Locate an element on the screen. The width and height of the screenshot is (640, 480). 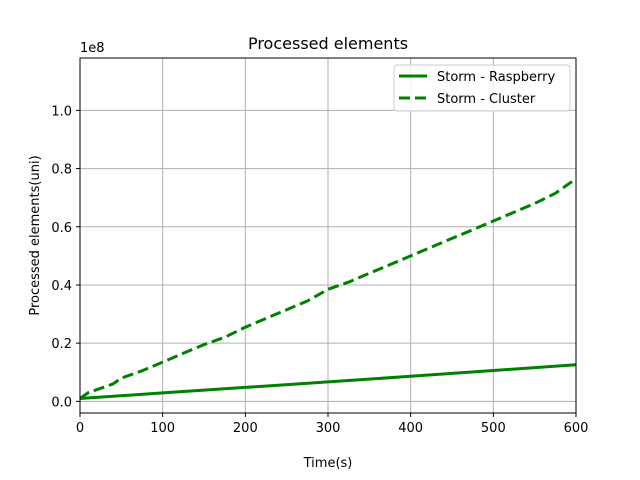
x-tick-label: 400 is located at coordinates (410, 428).